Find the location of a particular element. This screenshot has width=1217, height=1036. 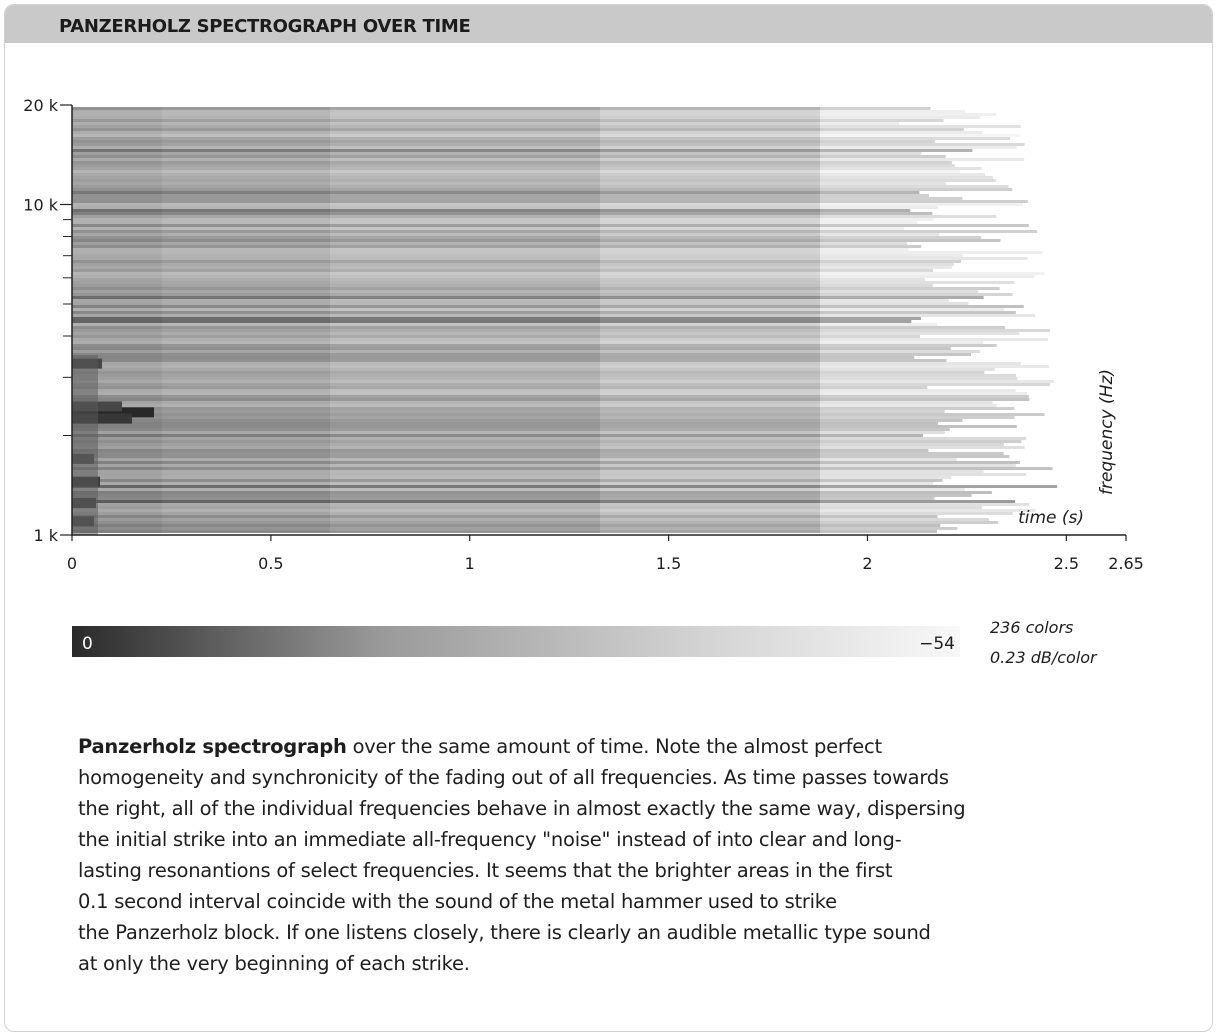

colorbar-resolution-label: 0.23 dB/color is located at coordinates (1044, 657).